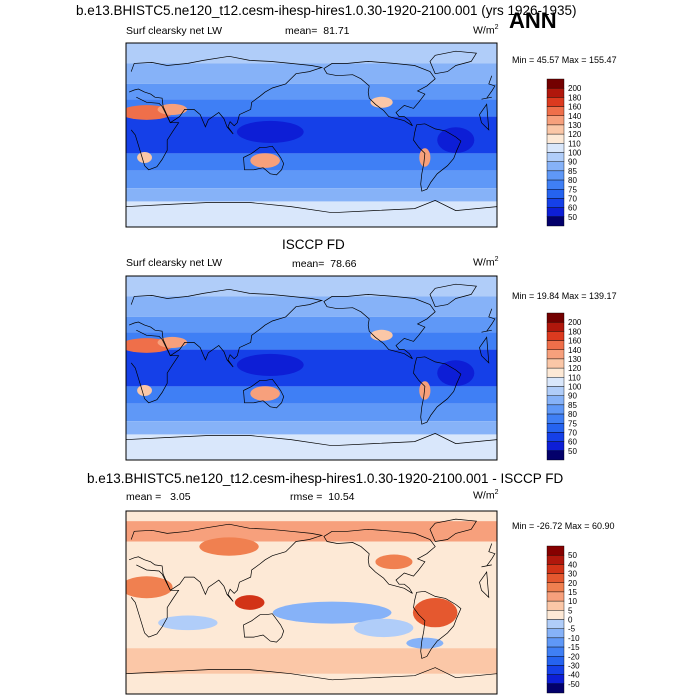  I want to click on colorbar-tick-label: -40, so click(574, 675).